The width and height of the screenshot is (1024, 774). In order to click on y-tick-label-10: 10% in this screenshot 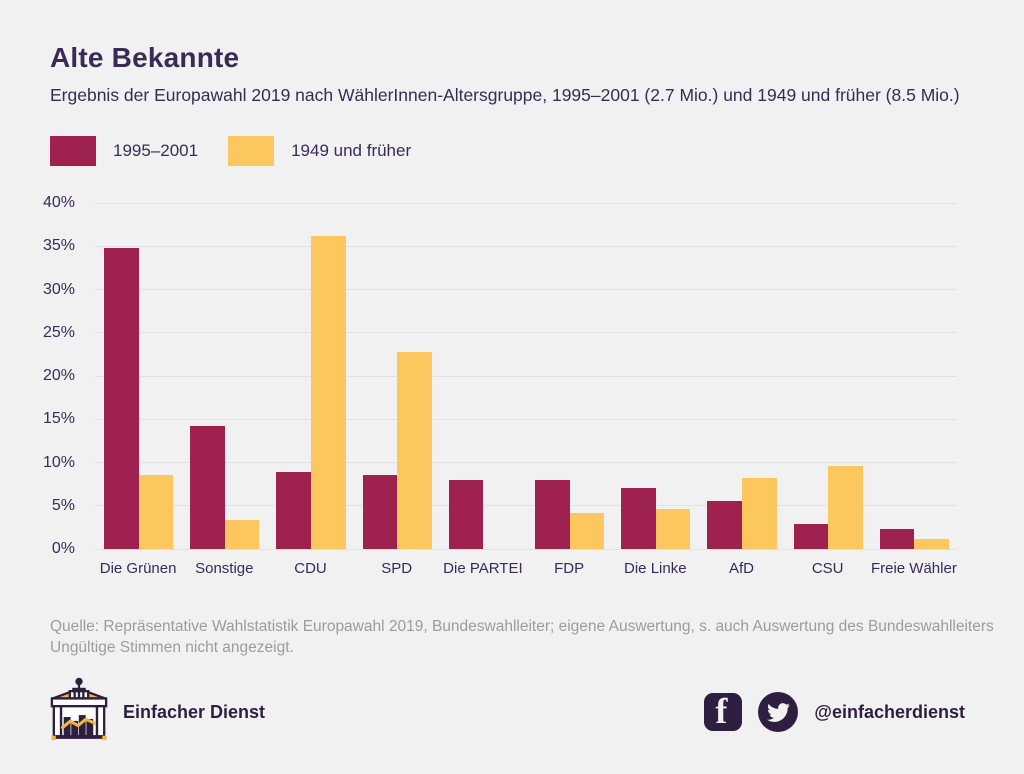, I will do `click(58, 462)`.